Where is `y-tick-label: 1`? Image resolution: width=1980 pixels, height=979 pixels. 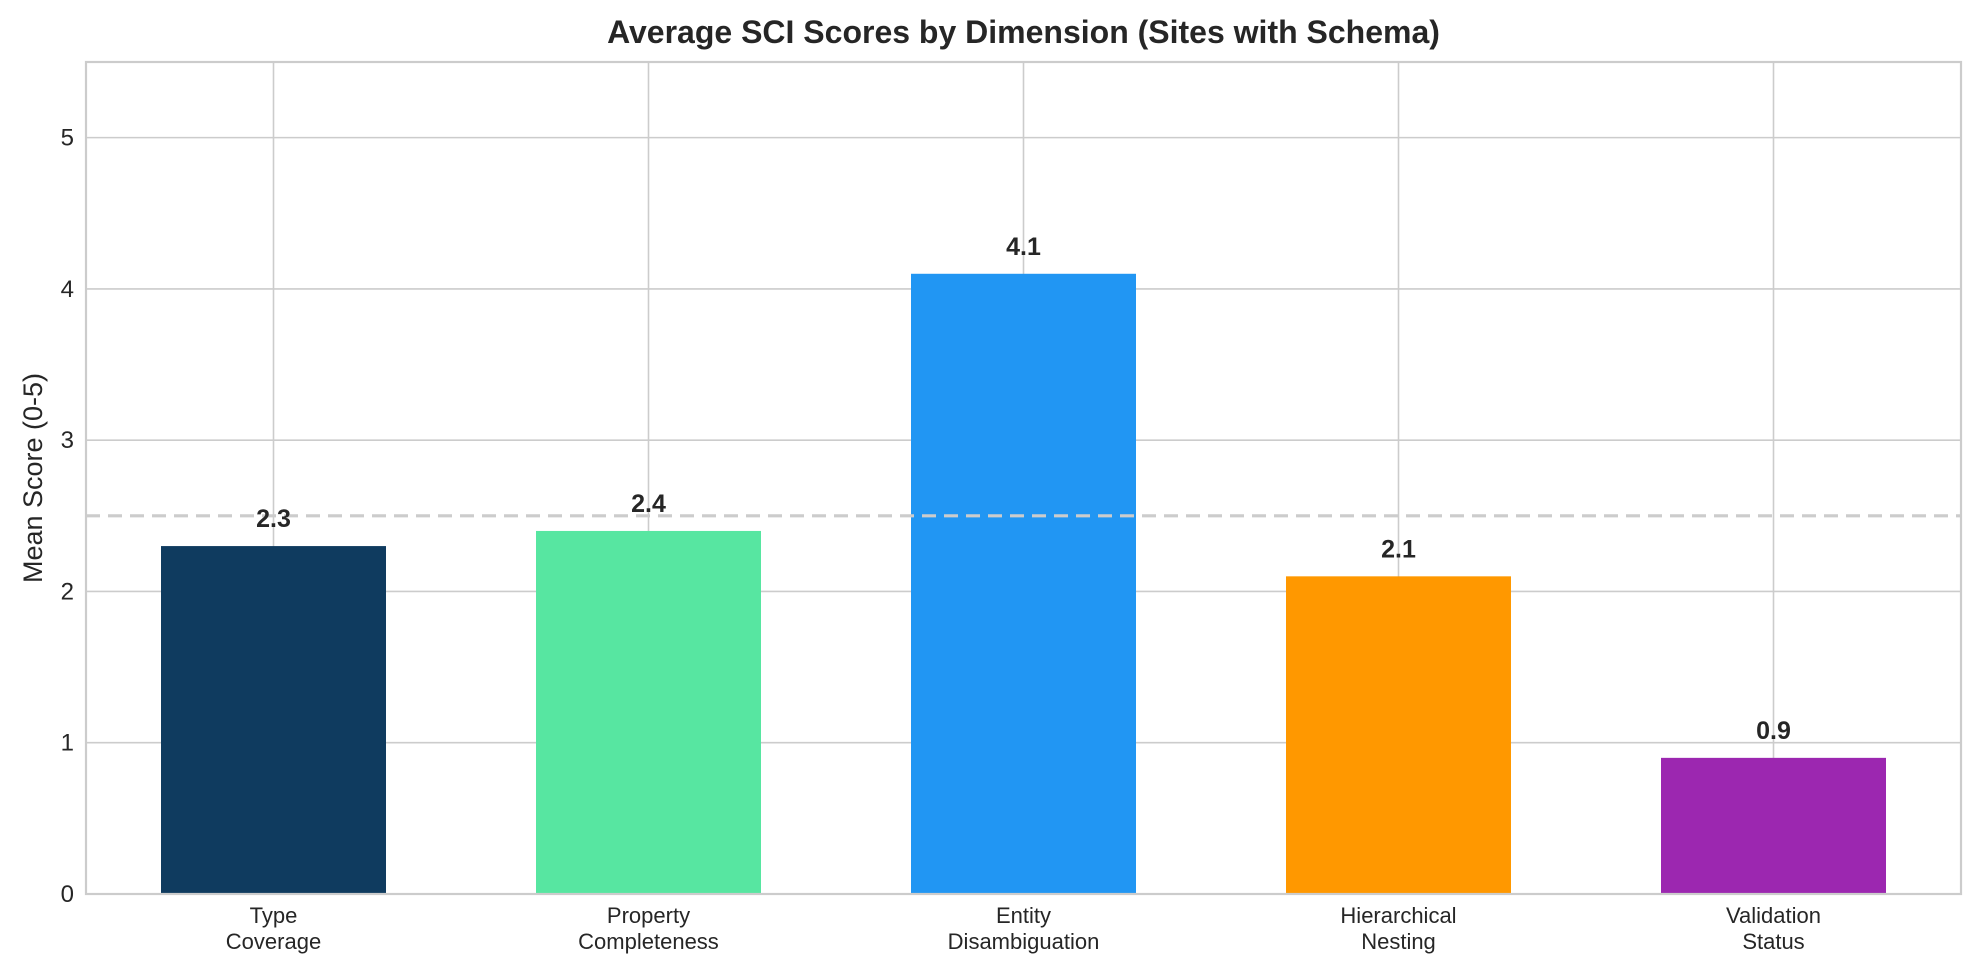 y-tick-label: 1 is located at coordinates (67, 743).